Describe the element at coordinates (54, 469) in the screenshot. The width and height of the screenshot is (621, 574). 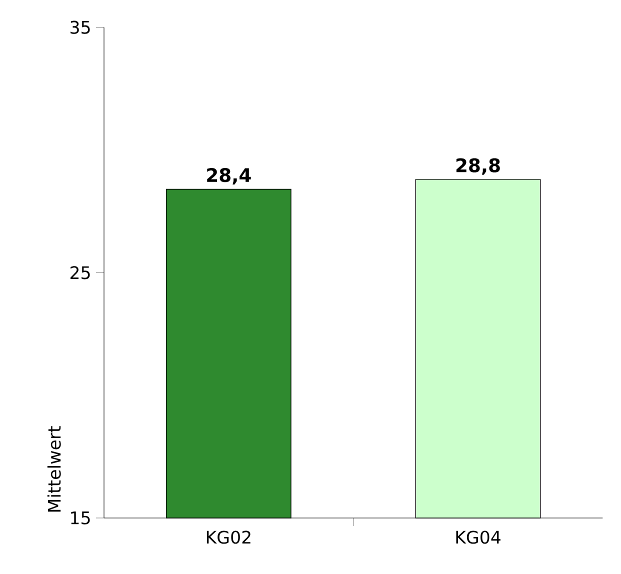
I see `y-axis-title: Mittelwert` at that location.